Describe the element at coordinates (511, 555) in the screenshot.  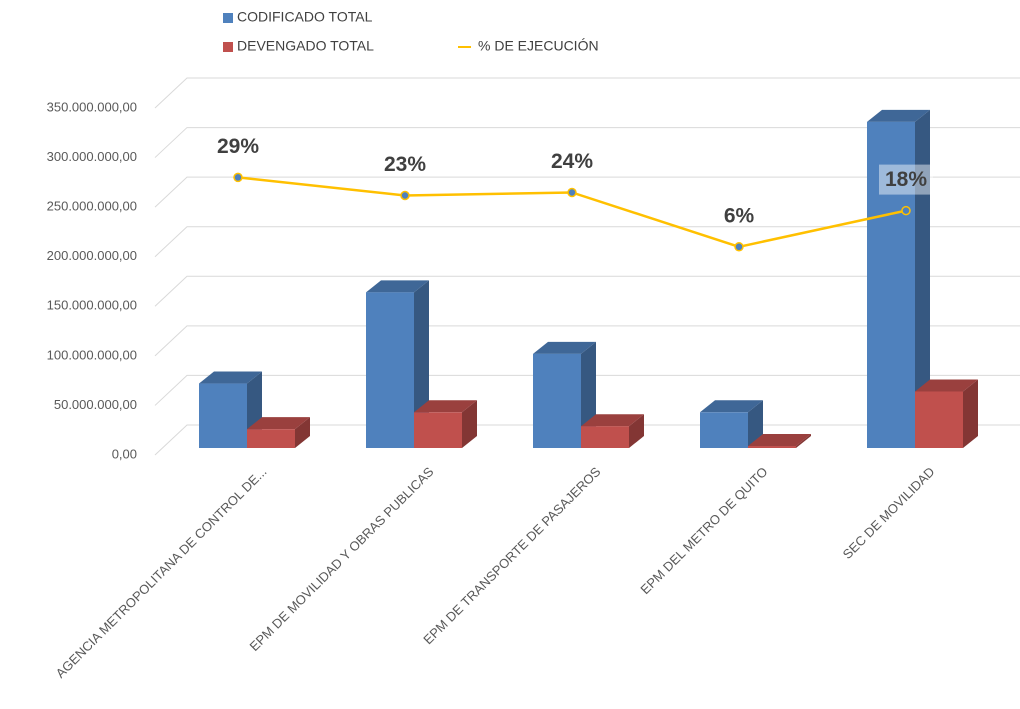
I see `x-tick-label: EPM DE TRANSPORTE DE PASAJEROS` at that location.